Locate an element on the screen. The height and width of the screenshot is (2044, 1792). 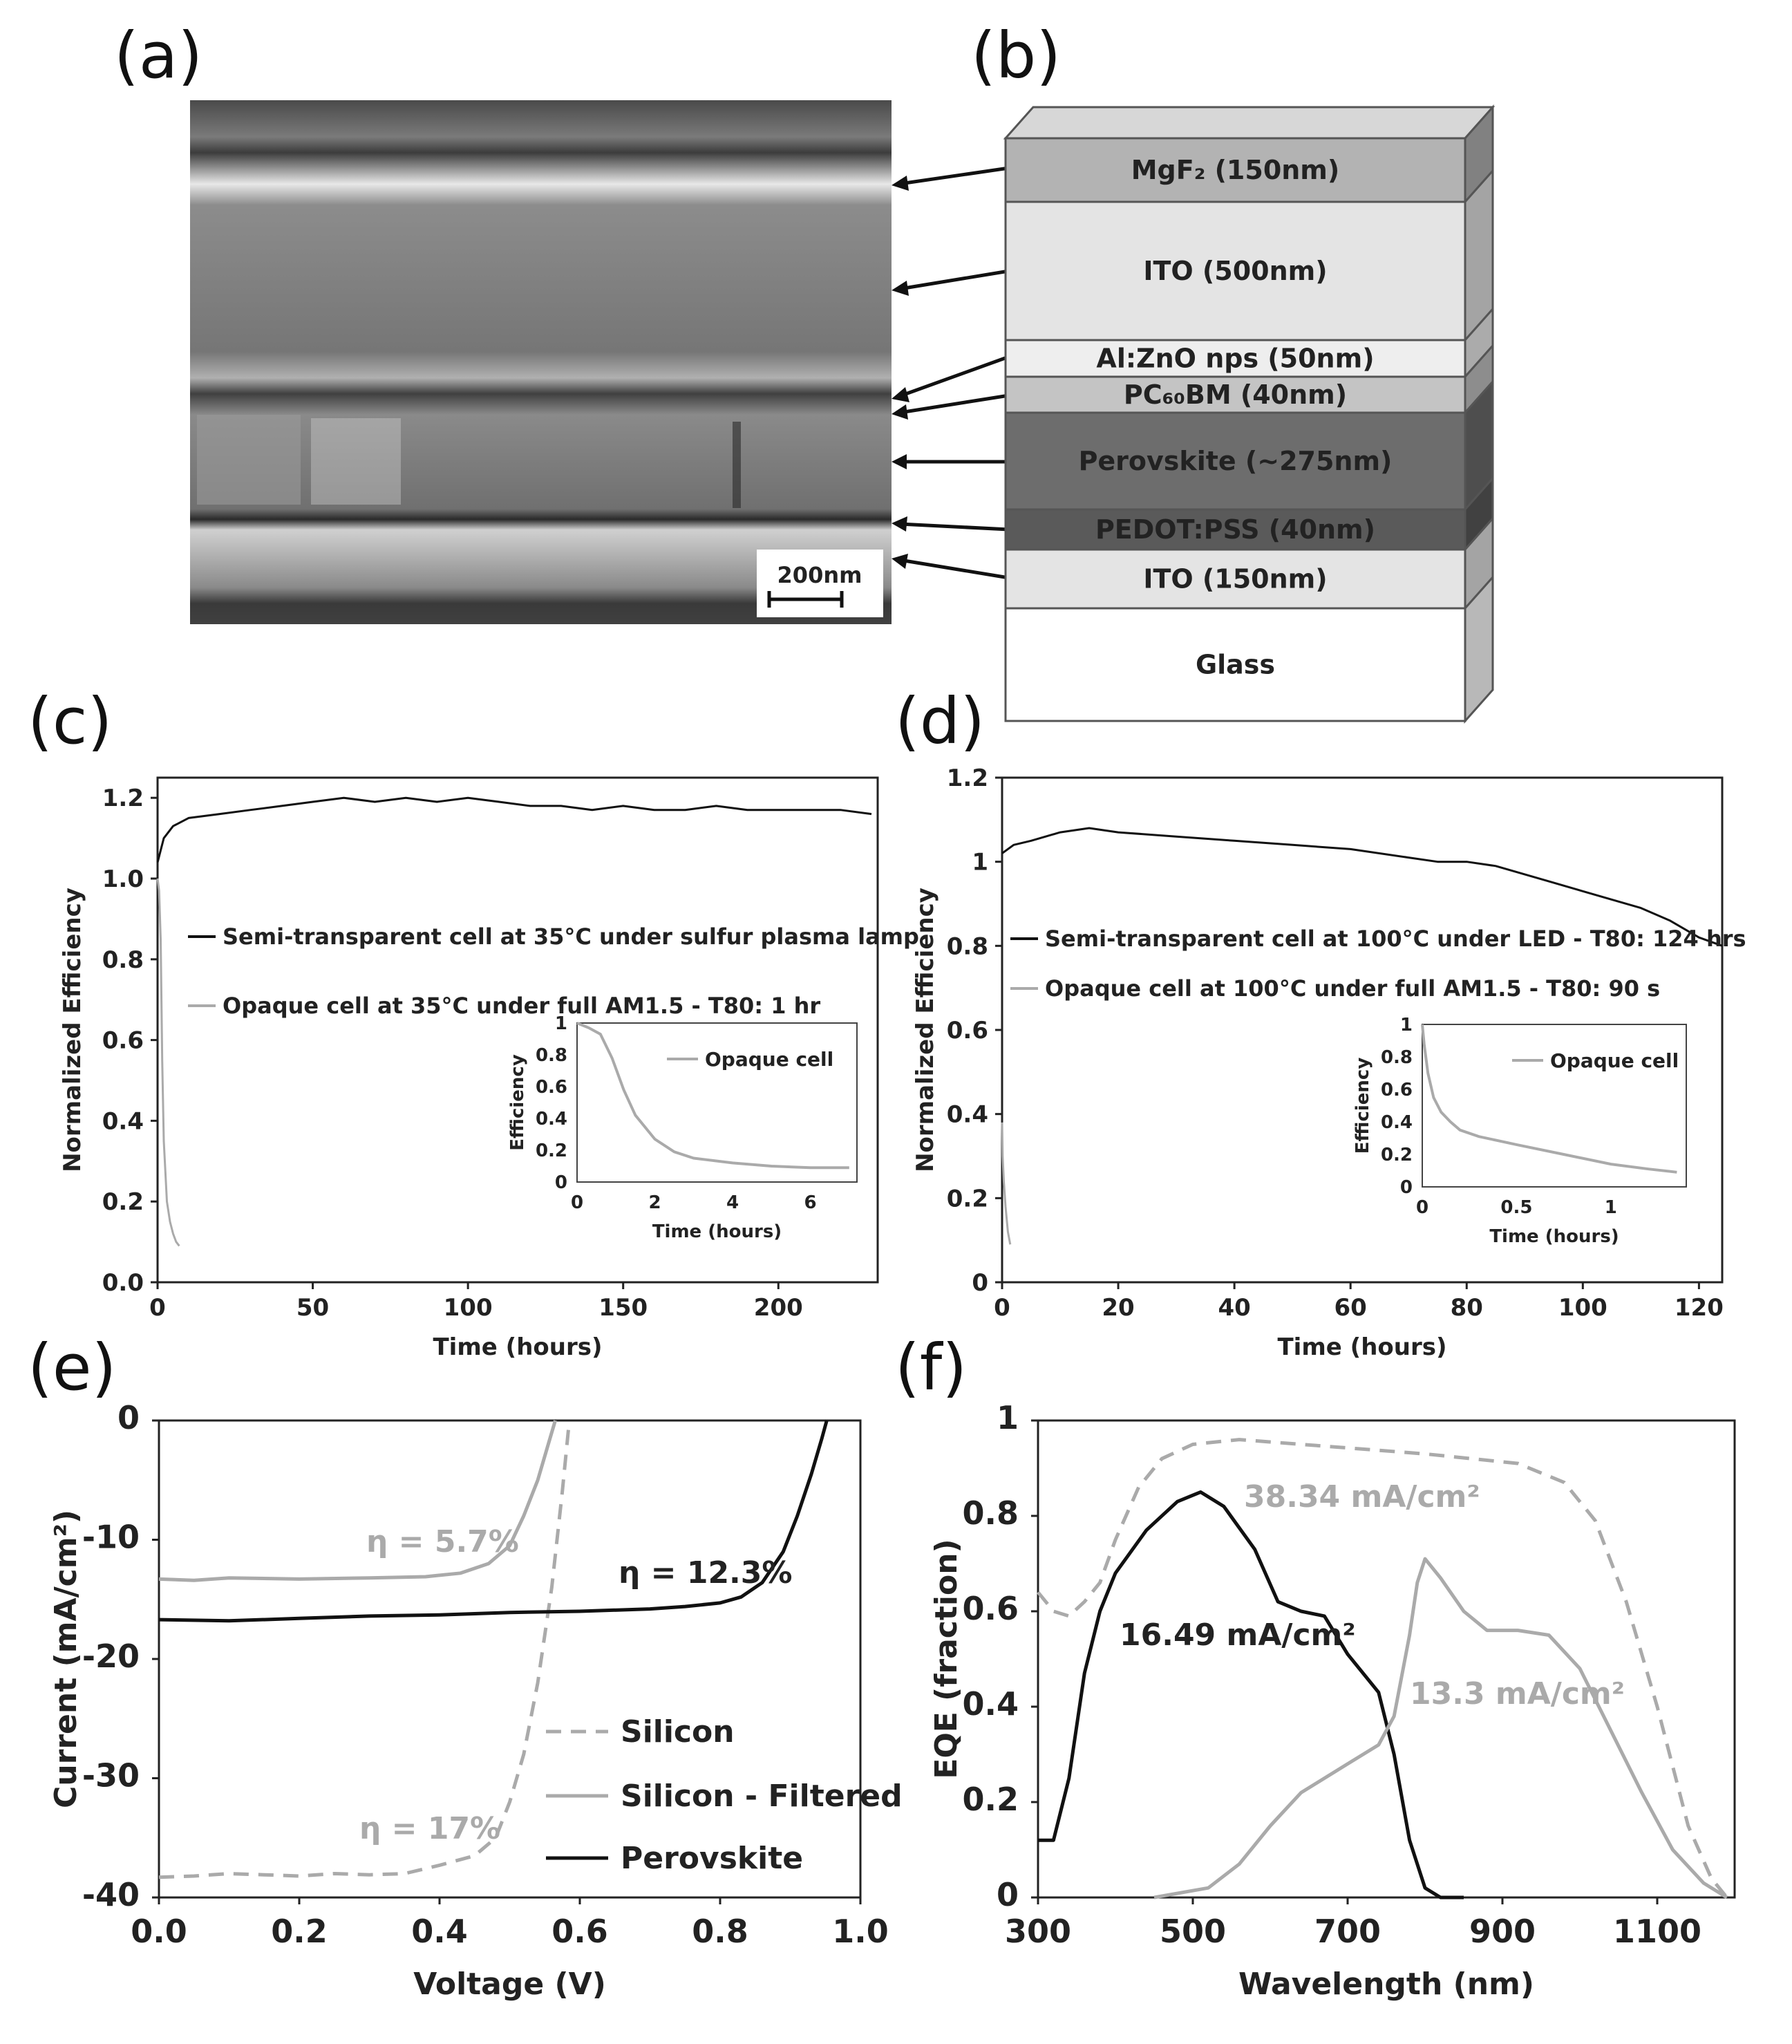
chart-e-legend-label-0: Silicon is located at coordinates (678, 1732).